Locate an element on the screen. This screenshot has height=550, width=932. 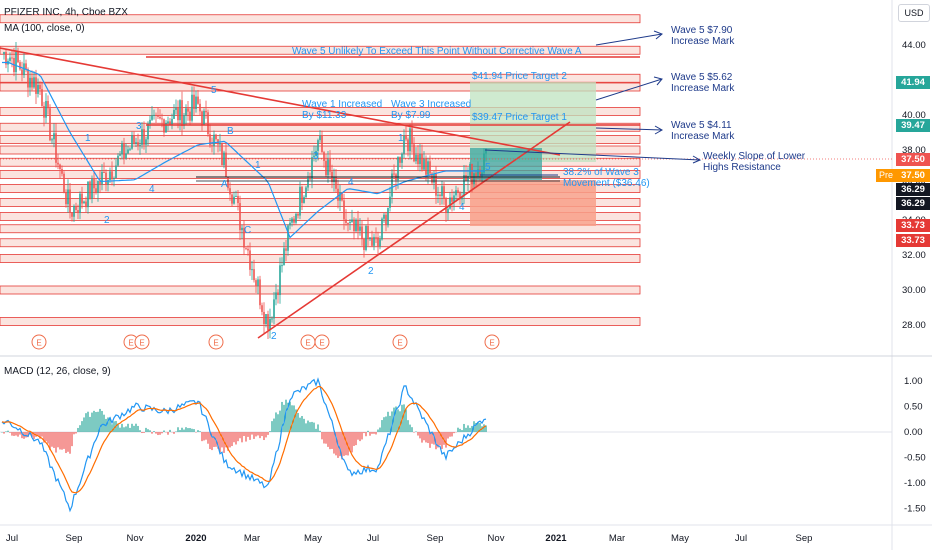
annotation-wave5-790-a: Wave 5 $7.90 is located at coordinates (702, 30).